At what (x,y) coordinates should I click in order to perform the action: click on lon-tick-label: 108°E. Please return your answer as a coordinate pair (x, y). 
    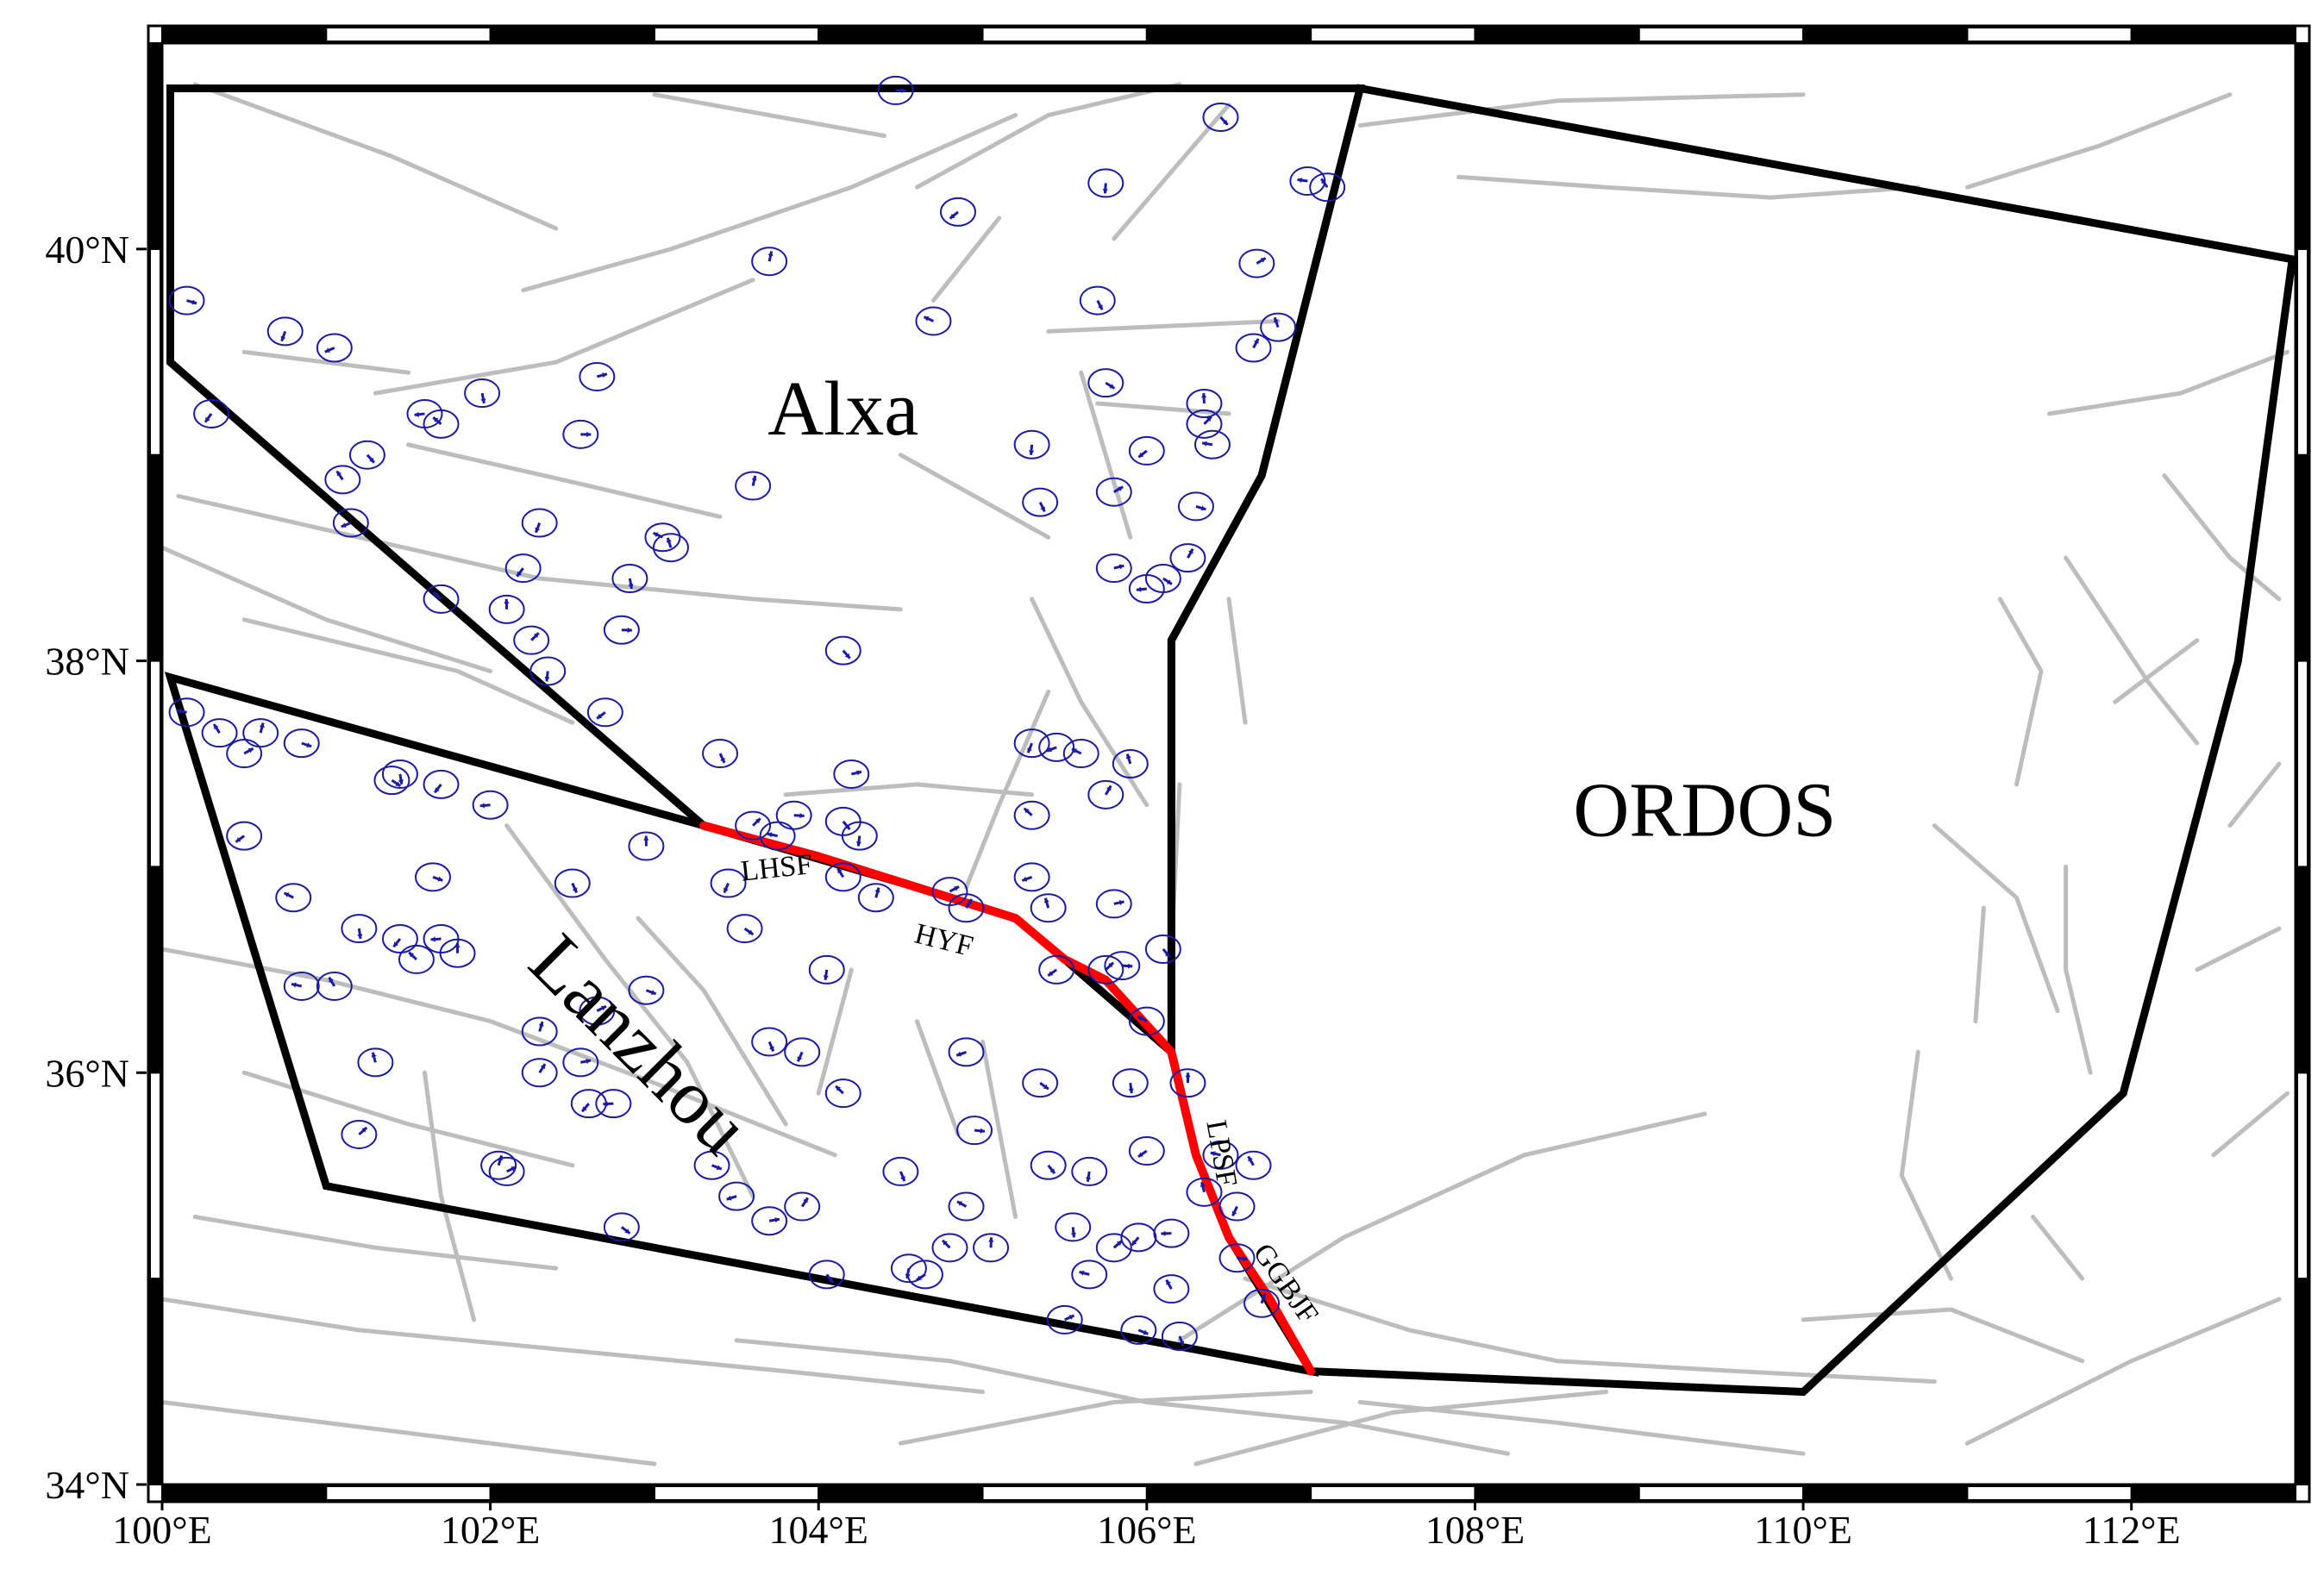
    Looking at the image, I should click on (1475, 1530).